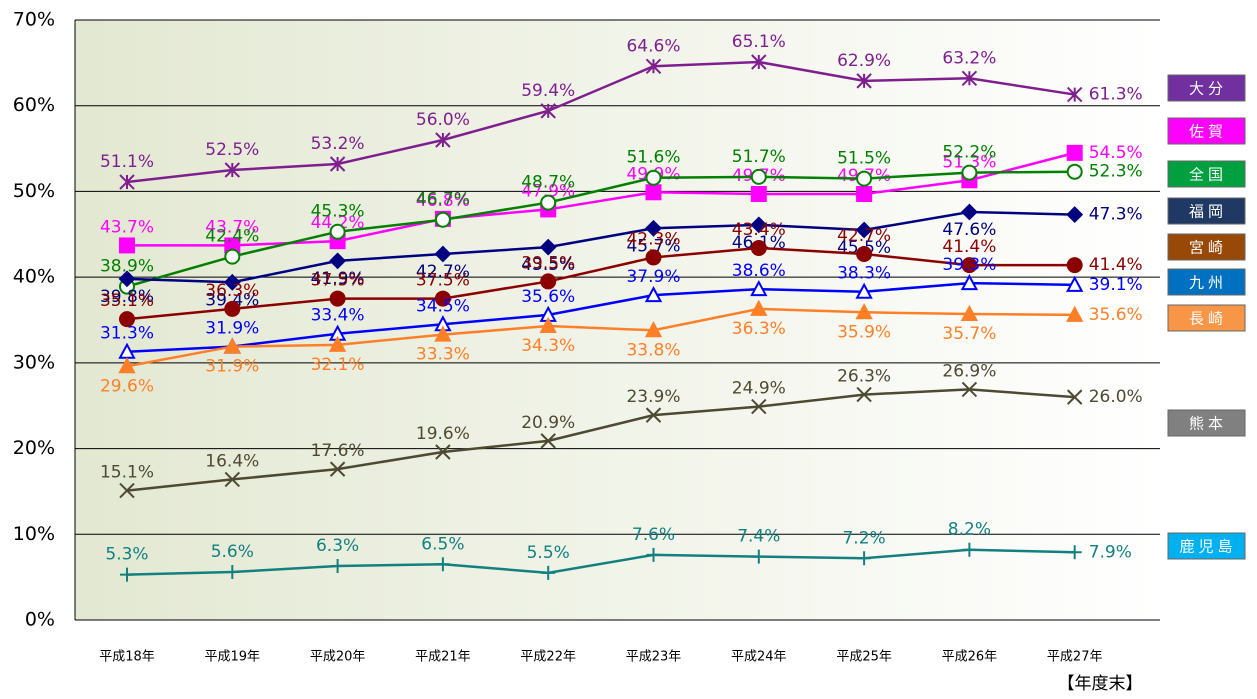  What do you see at coordinates (127, 301) in the screenshot?
I see `value-label: 35.1%` at bounding box center [127, 301].